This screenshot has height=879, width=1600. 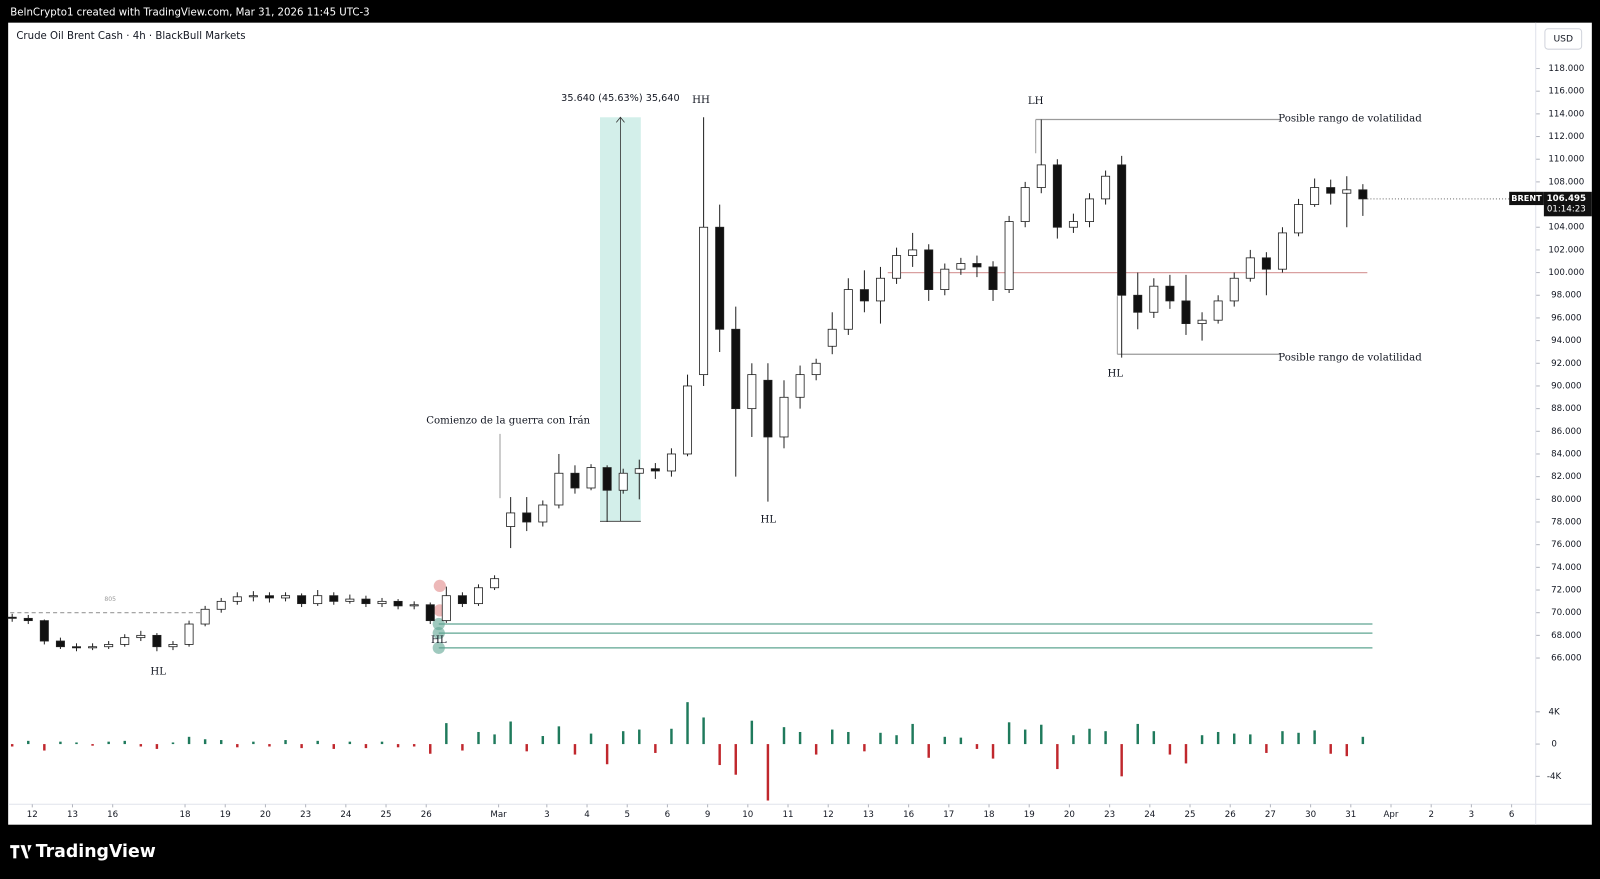 What do you see at coordinates (1566, 92) in the screenshot?
I see `y-tick-label: 116.000` at bounding box center [1566, 92].